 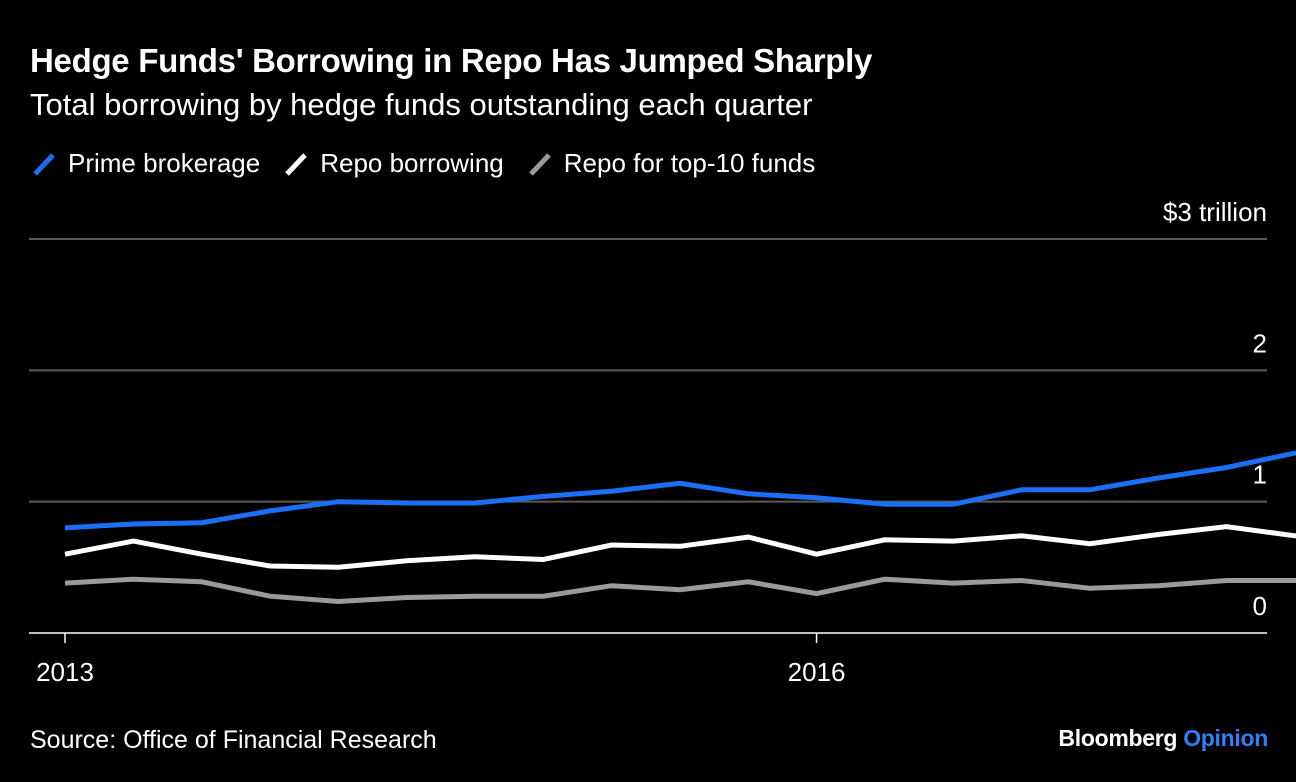 I want to click on legend-swatch-top10, so click(x=539, y=164).